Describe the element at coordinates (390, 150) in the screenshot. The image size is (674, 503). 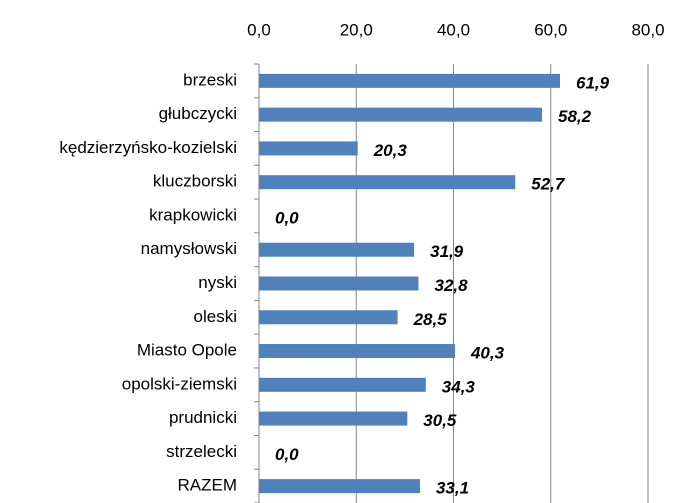
I see `value-label: 20,3` at that location.